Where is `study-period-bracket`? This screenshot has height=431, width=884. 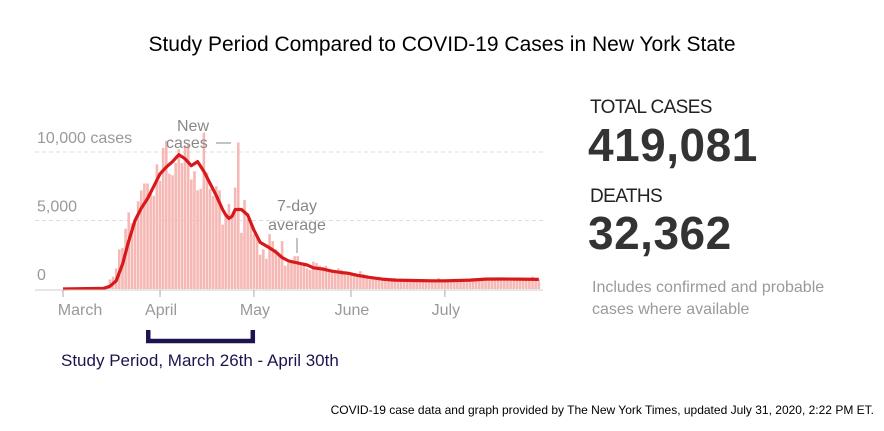 study-period-bracket is located at coordinates (201, 337).